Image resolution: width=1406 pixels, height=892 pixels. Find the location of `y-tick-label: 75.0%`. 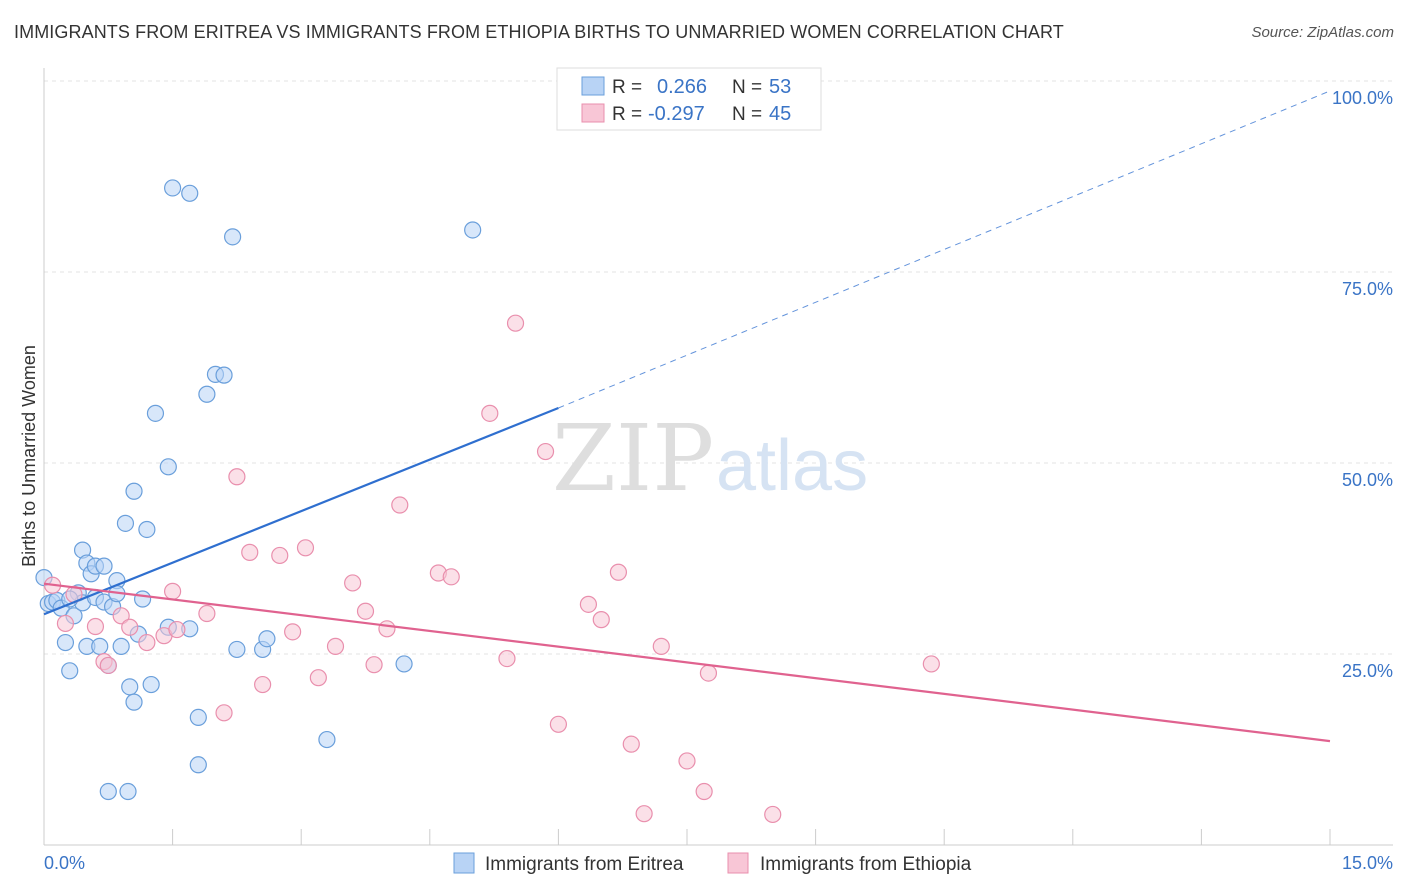

y-tick-label: 75.0% is located at coordinates (1367, 289).